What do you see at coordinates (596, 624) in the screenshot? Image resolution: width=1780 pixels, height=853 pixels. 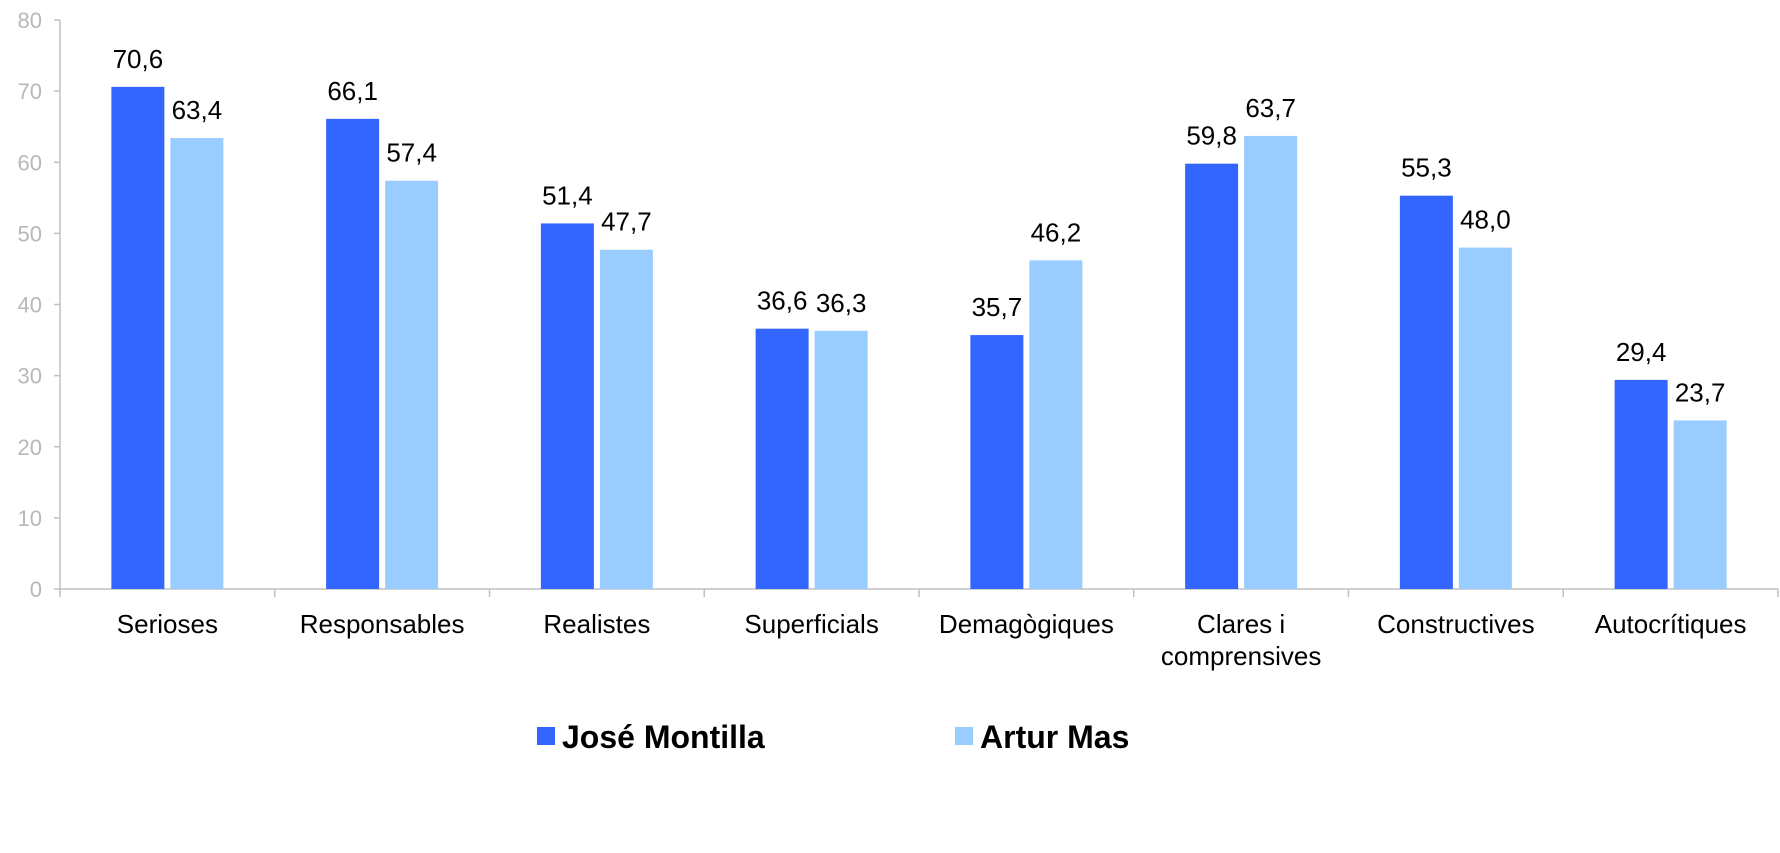 I see `x-tick-label: Realistes` at bounding box center [596, 624].